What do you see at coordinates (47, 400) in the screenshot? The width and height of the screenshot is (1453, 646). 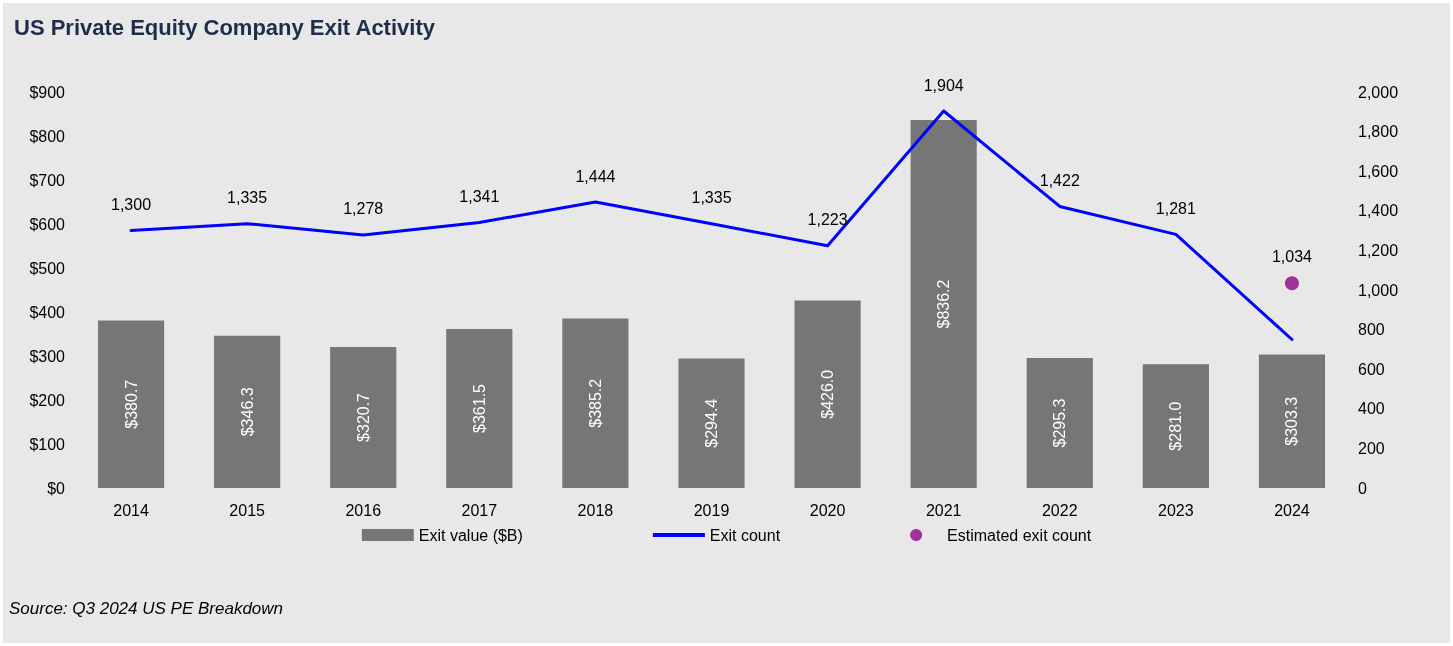 I see `y-tick-label: $200` at bounding box center [47, 400].